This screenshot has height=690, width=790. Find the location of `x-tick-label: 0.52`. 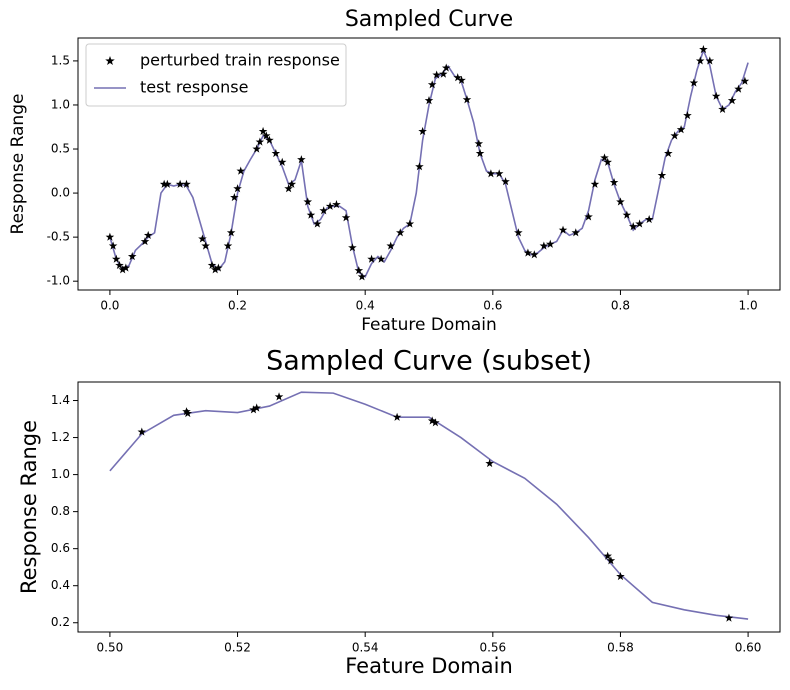

x-tick-label: 0.52 is located at coordinates (237, 648).